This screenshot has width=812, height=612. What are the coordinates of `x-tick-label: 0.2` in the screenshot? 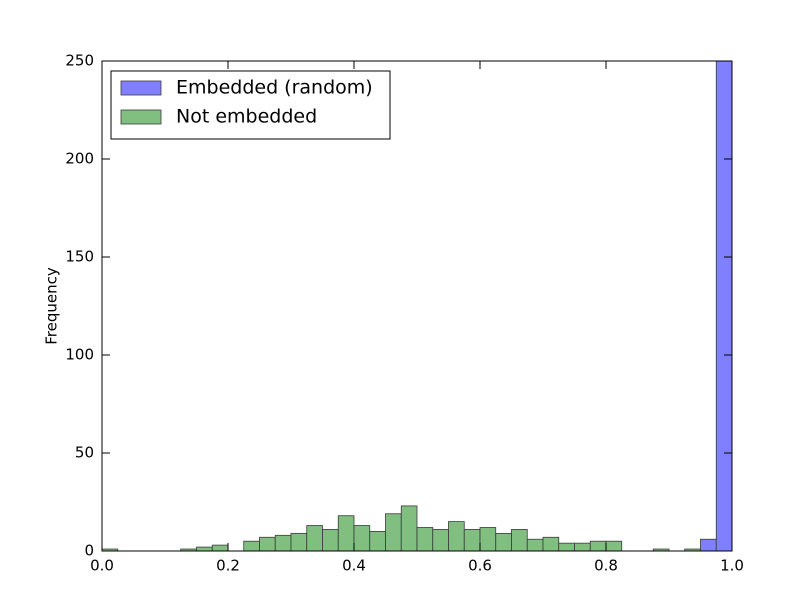 It's located at (228, 566).